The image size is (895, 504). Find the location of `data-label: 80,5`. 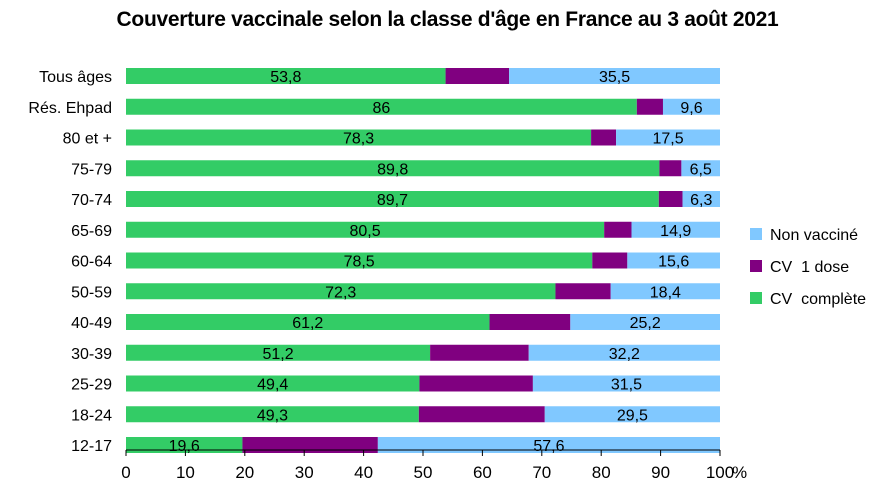

data-label: 80,5 is located at coordinates (365, 231).